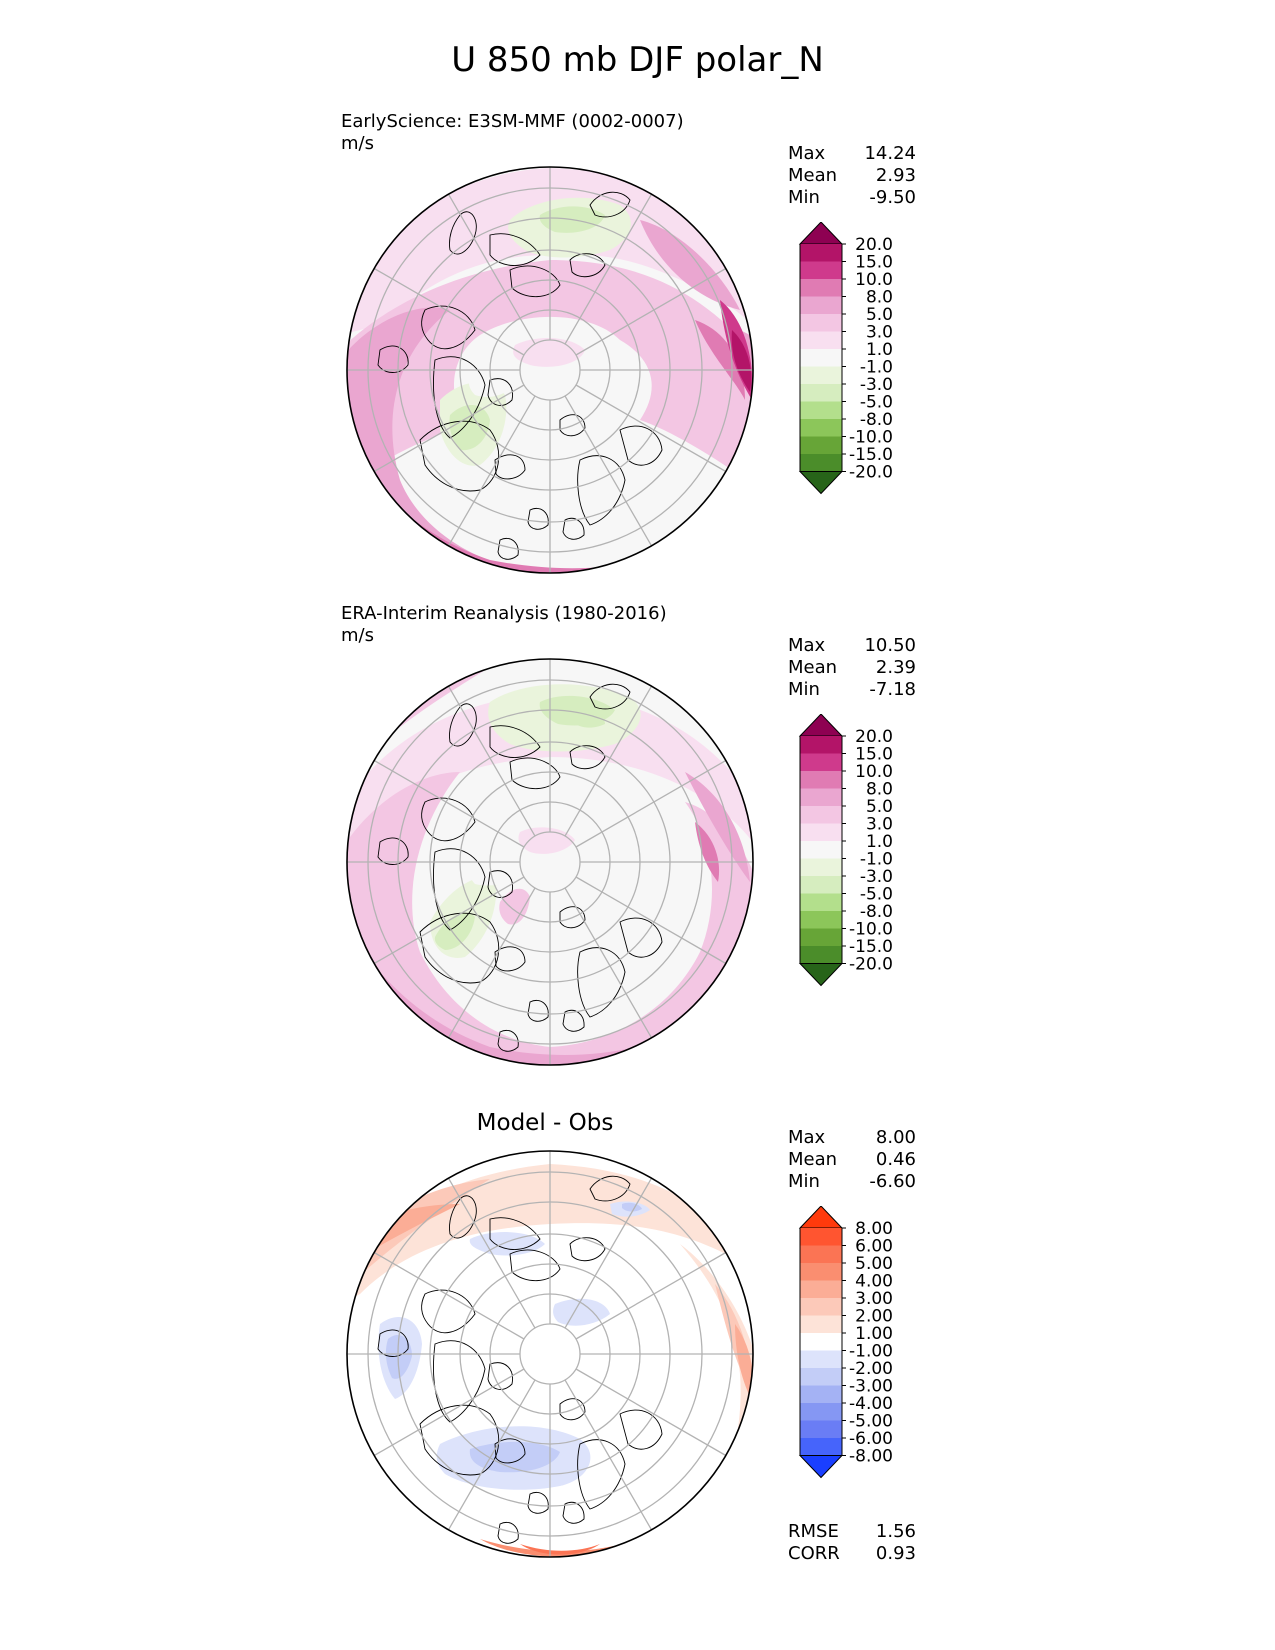 This screenshot has width=1275, height=1650. I want to click on colorbar-tick-label: 3.0, so click(879, 825).